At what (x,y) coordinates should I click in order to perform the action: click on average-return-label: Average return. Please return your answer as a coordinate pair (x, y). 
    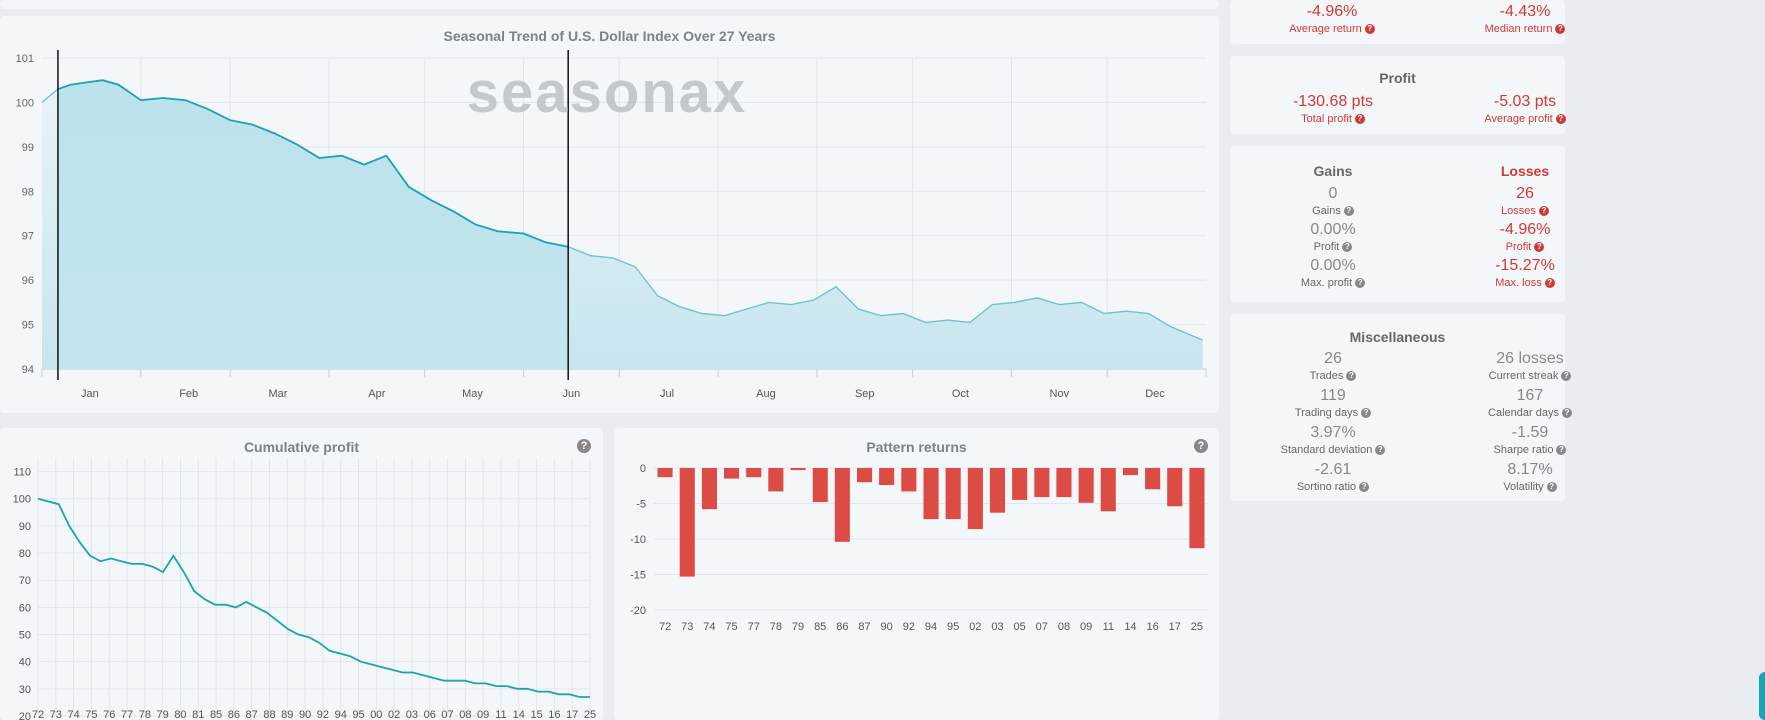
    Looking at the image, I should click on (1325, 29).